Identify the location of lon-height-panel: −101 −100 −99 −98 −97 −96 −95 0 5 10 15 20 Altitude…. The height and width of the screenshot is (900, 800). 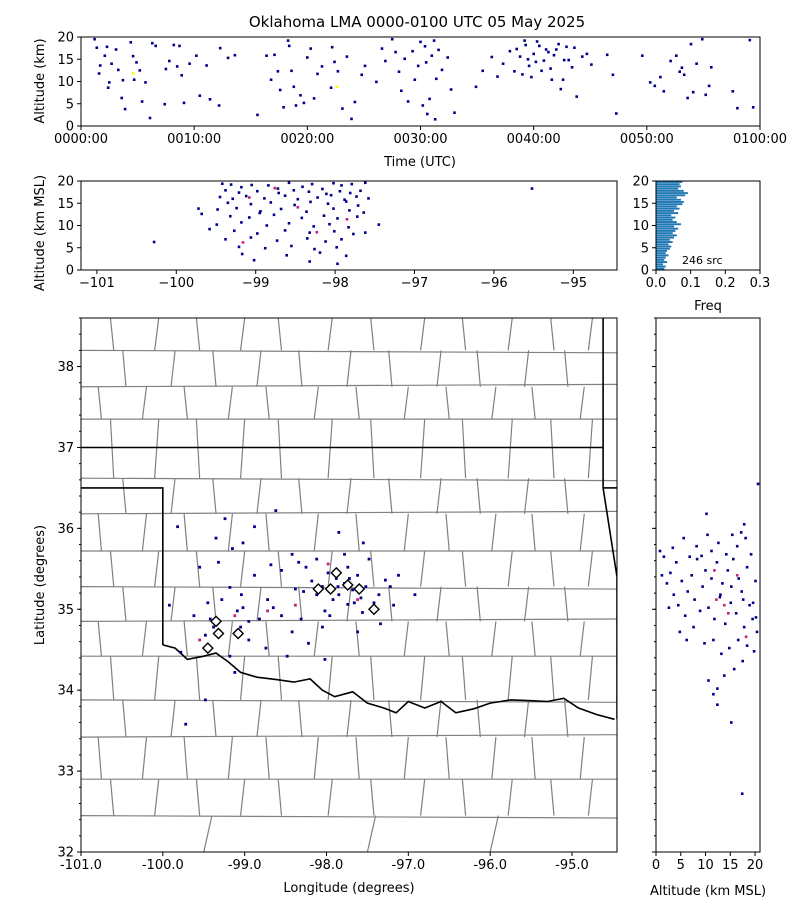
(325, 233).